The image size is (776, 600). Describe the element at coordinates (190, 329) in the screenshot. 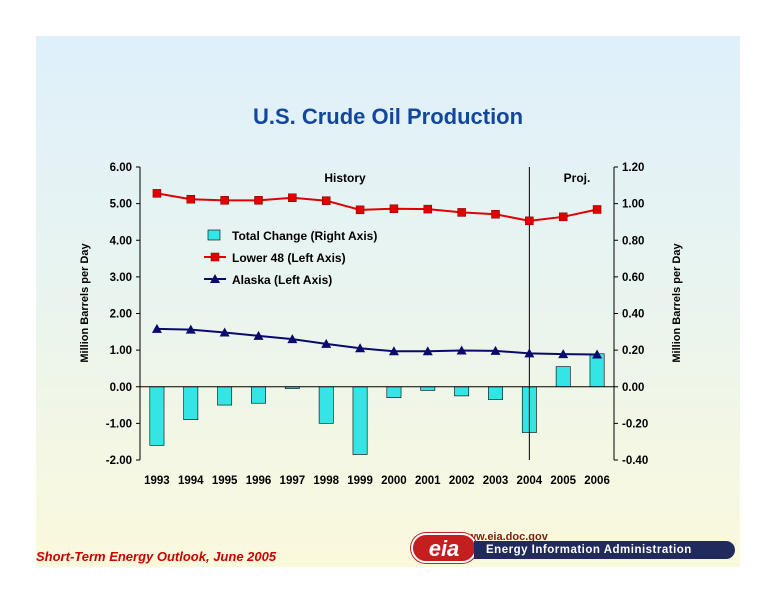

I see `point-alaska-1994` at that location.